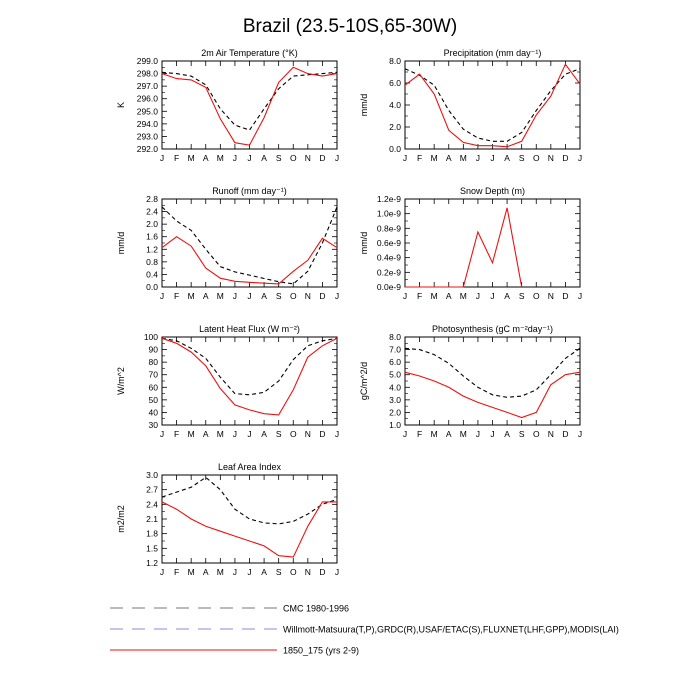  Describe the element at coordinates (152, 199) in the screenshot. I see `y-tick-label: 2.8` at that location.